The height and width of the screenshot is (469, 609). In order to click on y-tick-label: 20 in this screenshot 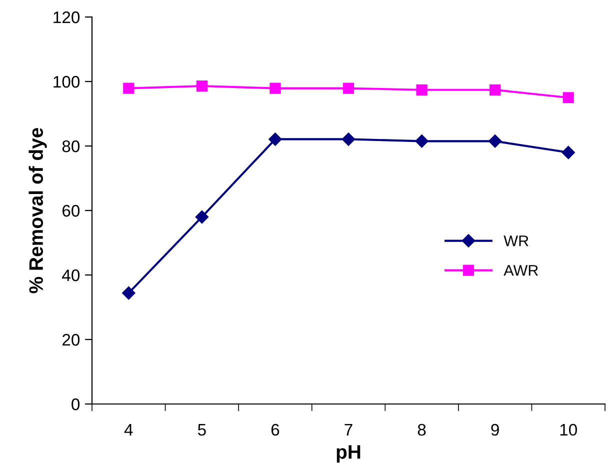, I will do `click(71, 340)`.